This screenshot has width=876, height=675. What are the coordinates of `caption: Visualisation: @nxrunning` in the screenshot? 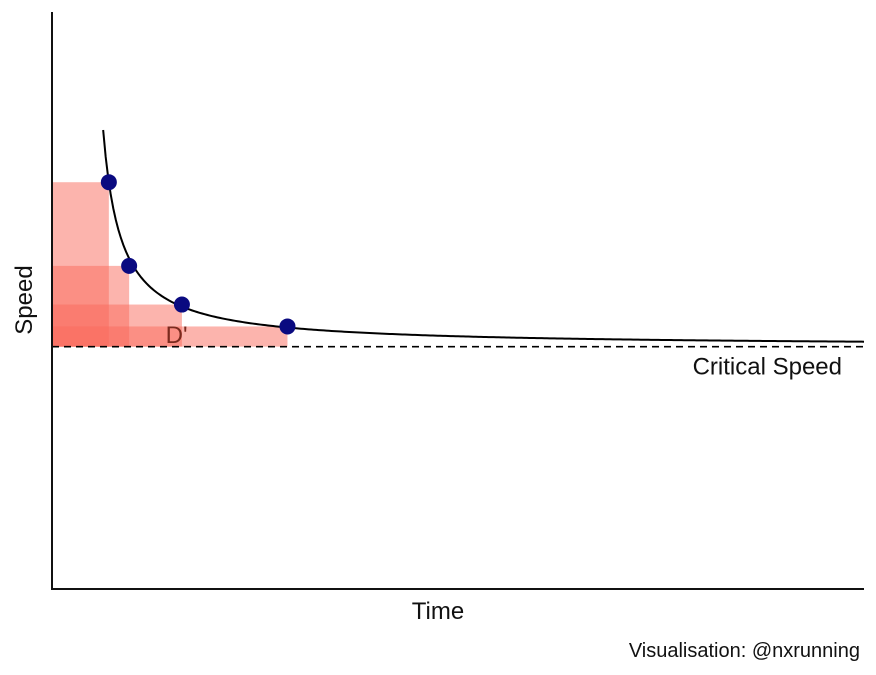 It's located at (744, 651).